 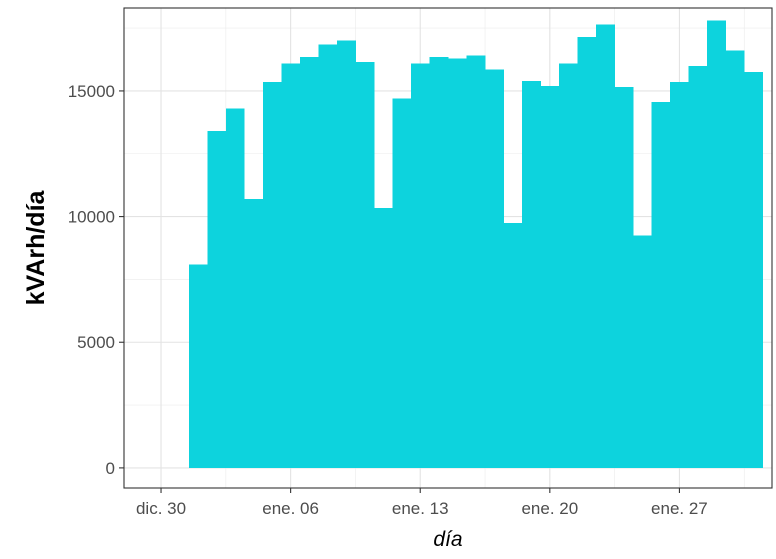 What do you see at coordinates (91, 91) in the screenshot?
I see `y-tick-label: 15000` at bounding box center [91, 91].